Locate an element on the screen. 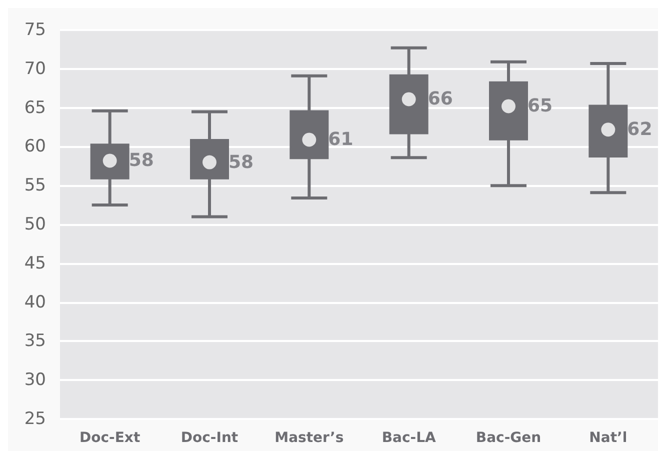 The image size is (666, 459). x-tick-label: Doc-Ext is located at coordinates (110, 438).